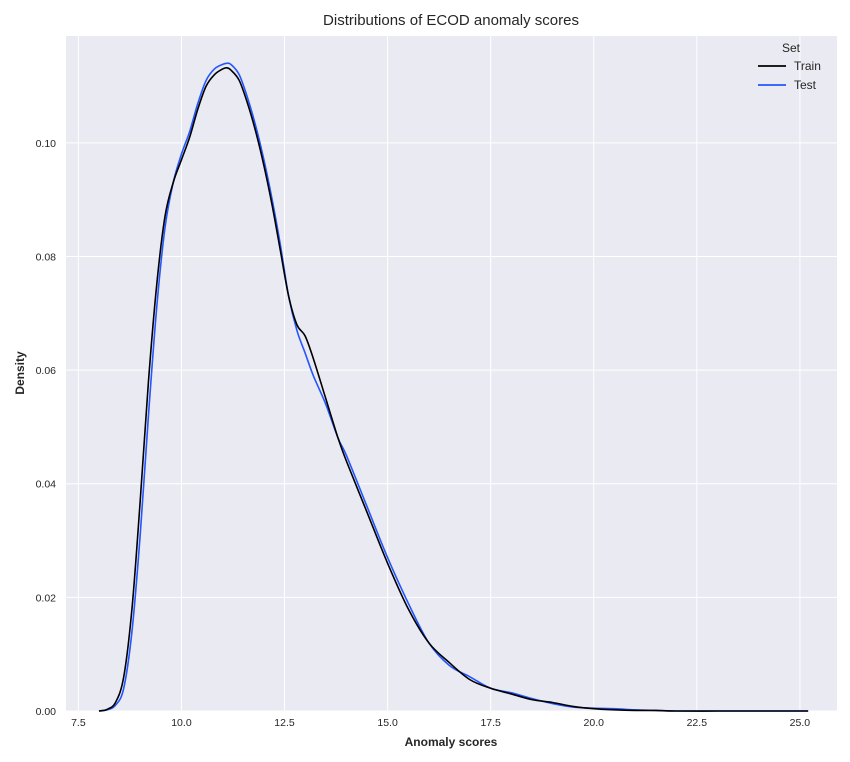 The height and width of the screenshot is (762, 850). What do you see at coordinates (46, 257) in the screenshot?
I see `y-tick-label: 0.08` at bounding box center [46, 257].